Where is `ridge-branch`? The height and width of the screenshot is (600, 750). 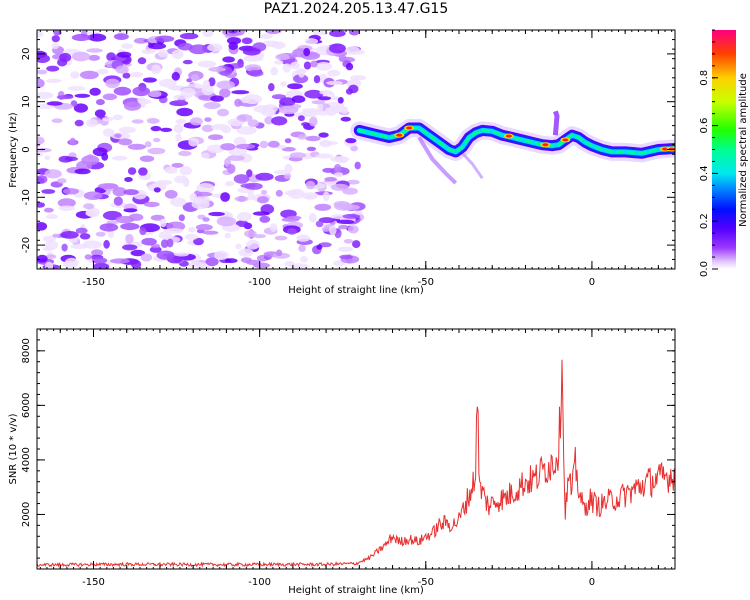 ridge-branch is located at coordinates (470, 164).